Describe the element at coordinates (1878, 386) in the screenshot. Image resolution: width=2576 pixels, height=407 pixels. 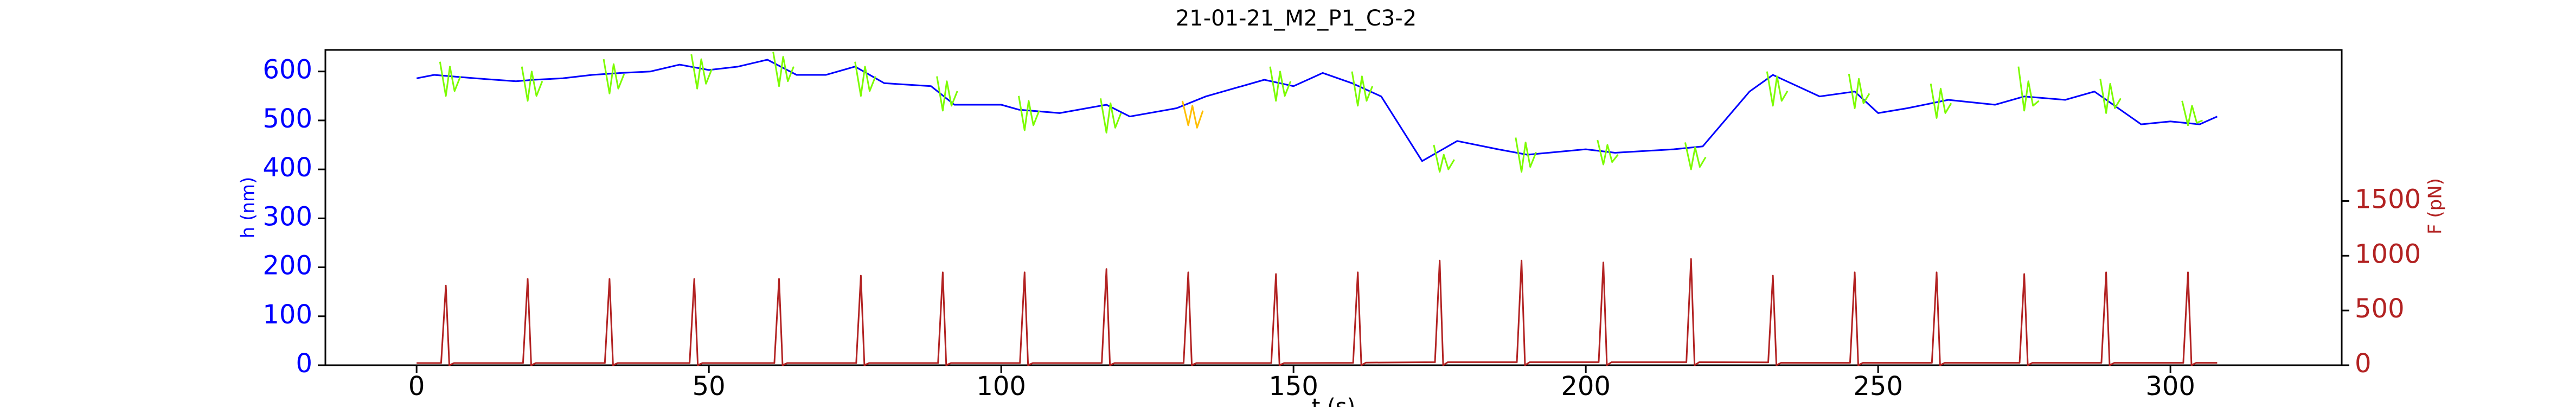
I see `x-tick-label: 250` at that location.